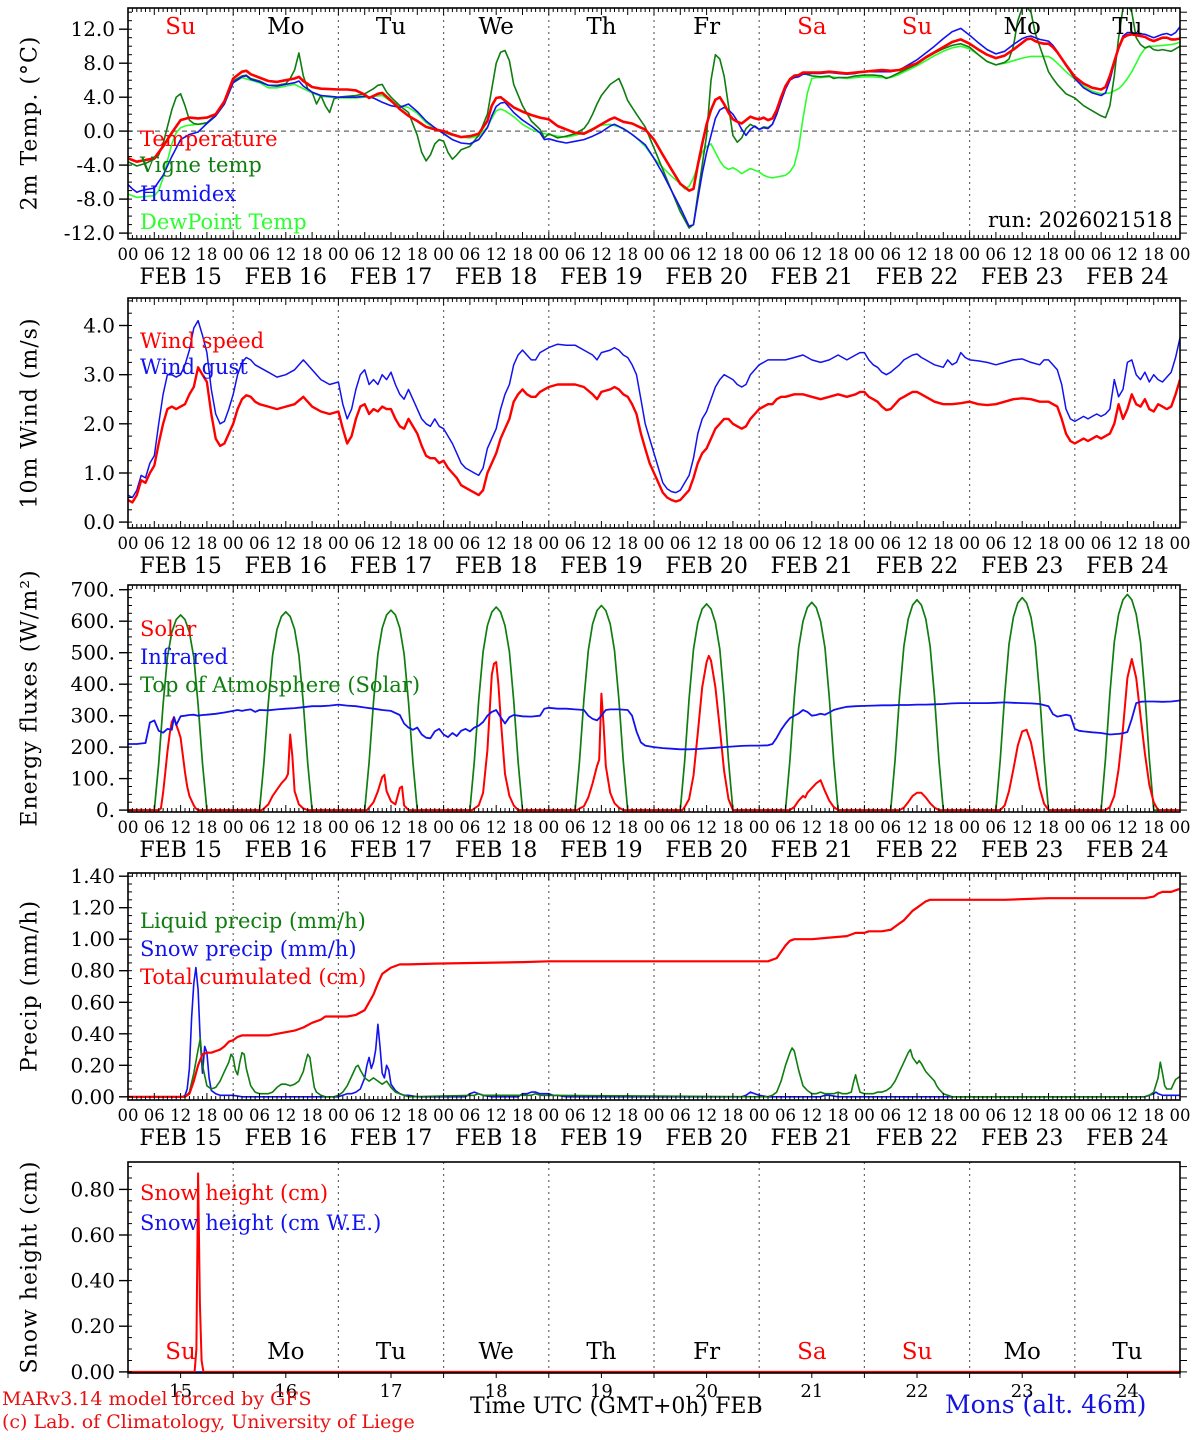  Describe the element at coordinates (601, 1391) in the screenshot. I see `svg-text: 19` at that location.